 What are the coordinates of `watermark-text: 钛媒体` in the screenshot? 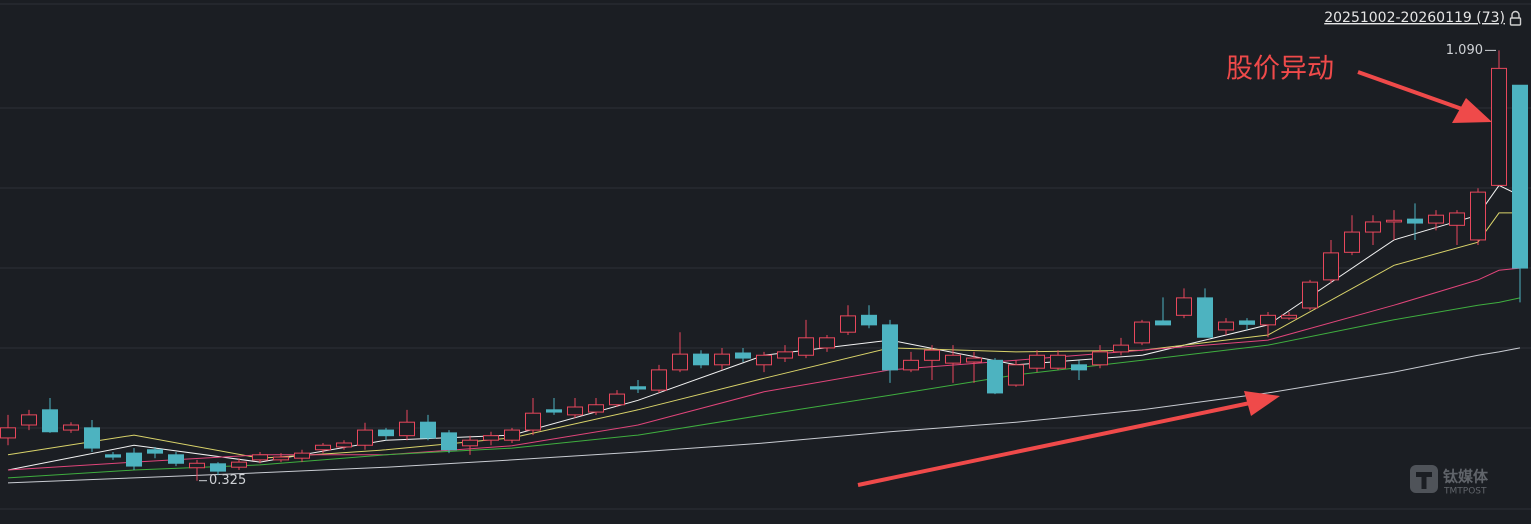 It's located at (1466, 477).